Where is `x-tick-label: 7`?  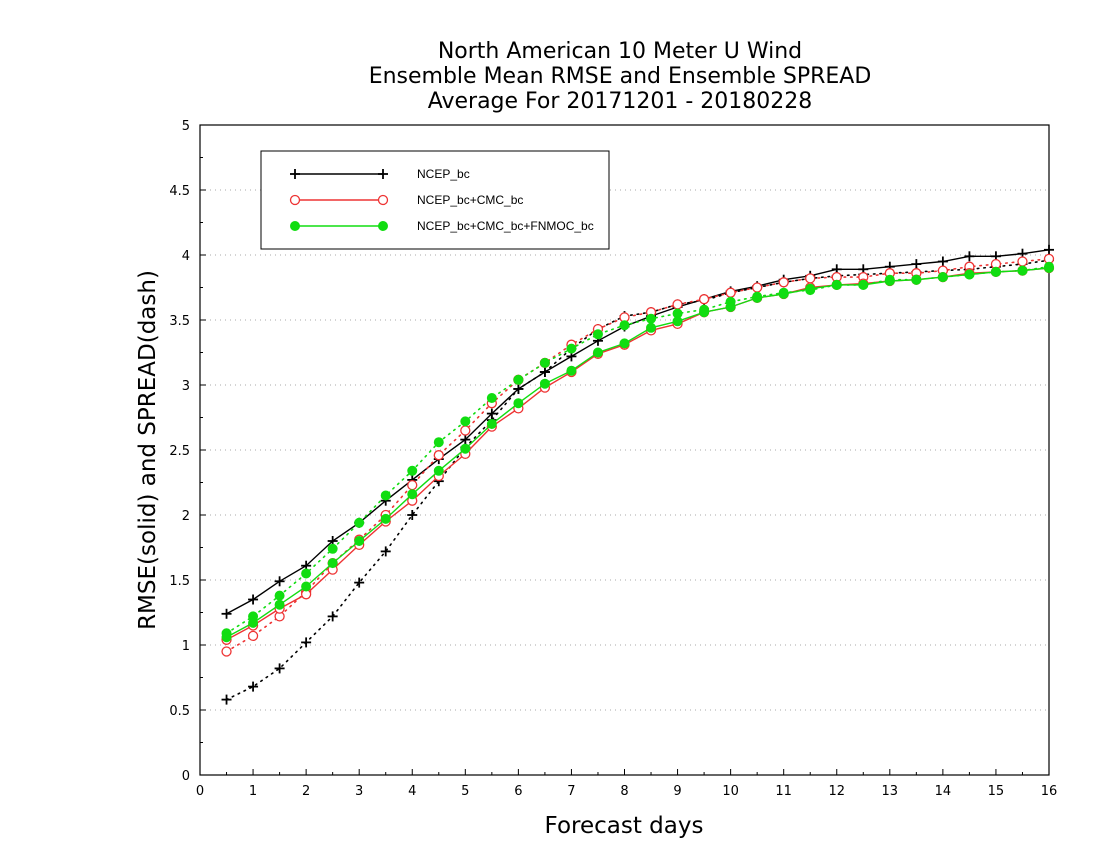
x-tick-label: 7 is located at coordinates (571, 791).